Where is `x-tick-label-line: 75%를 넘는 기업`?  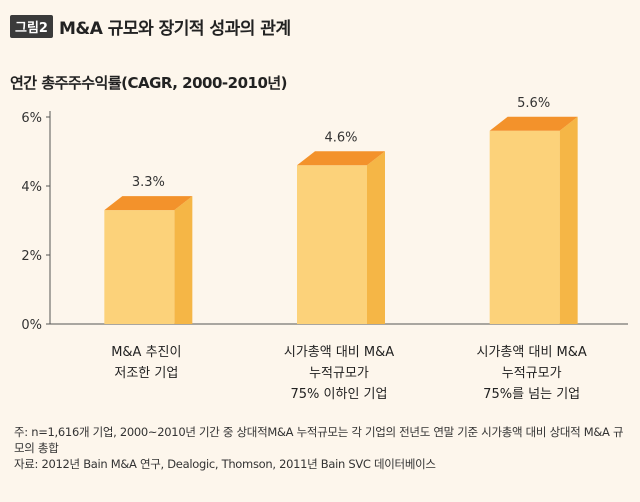 x-tick-label-line: 75%를 넘는 기업 is located at coordinates (531, 394).